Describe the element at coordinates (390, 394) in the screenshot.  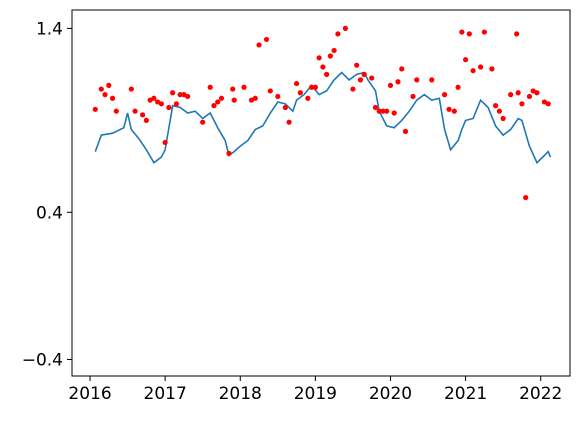
I see `x-tick-label: 2020` at that location.